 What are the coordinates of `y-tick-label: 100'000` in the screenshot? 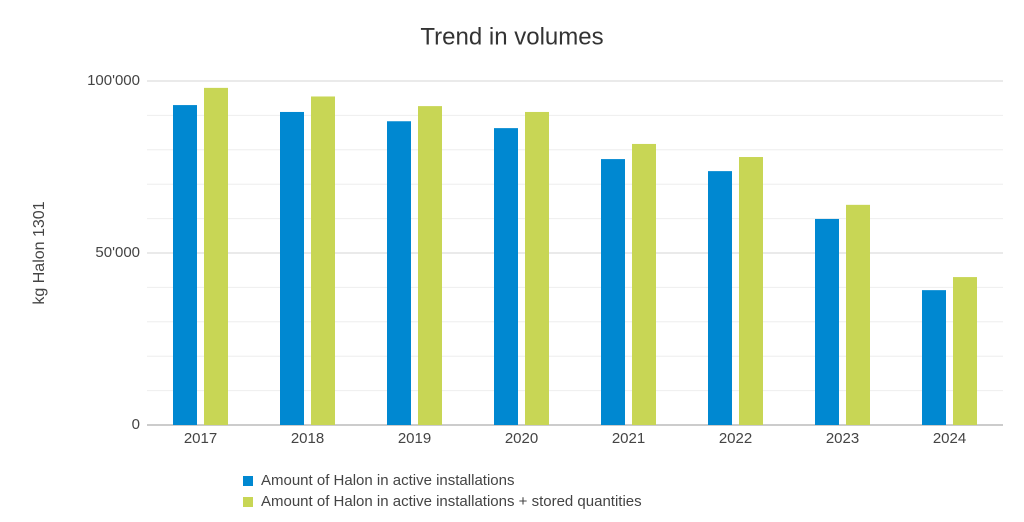 It's located at (113, 80).